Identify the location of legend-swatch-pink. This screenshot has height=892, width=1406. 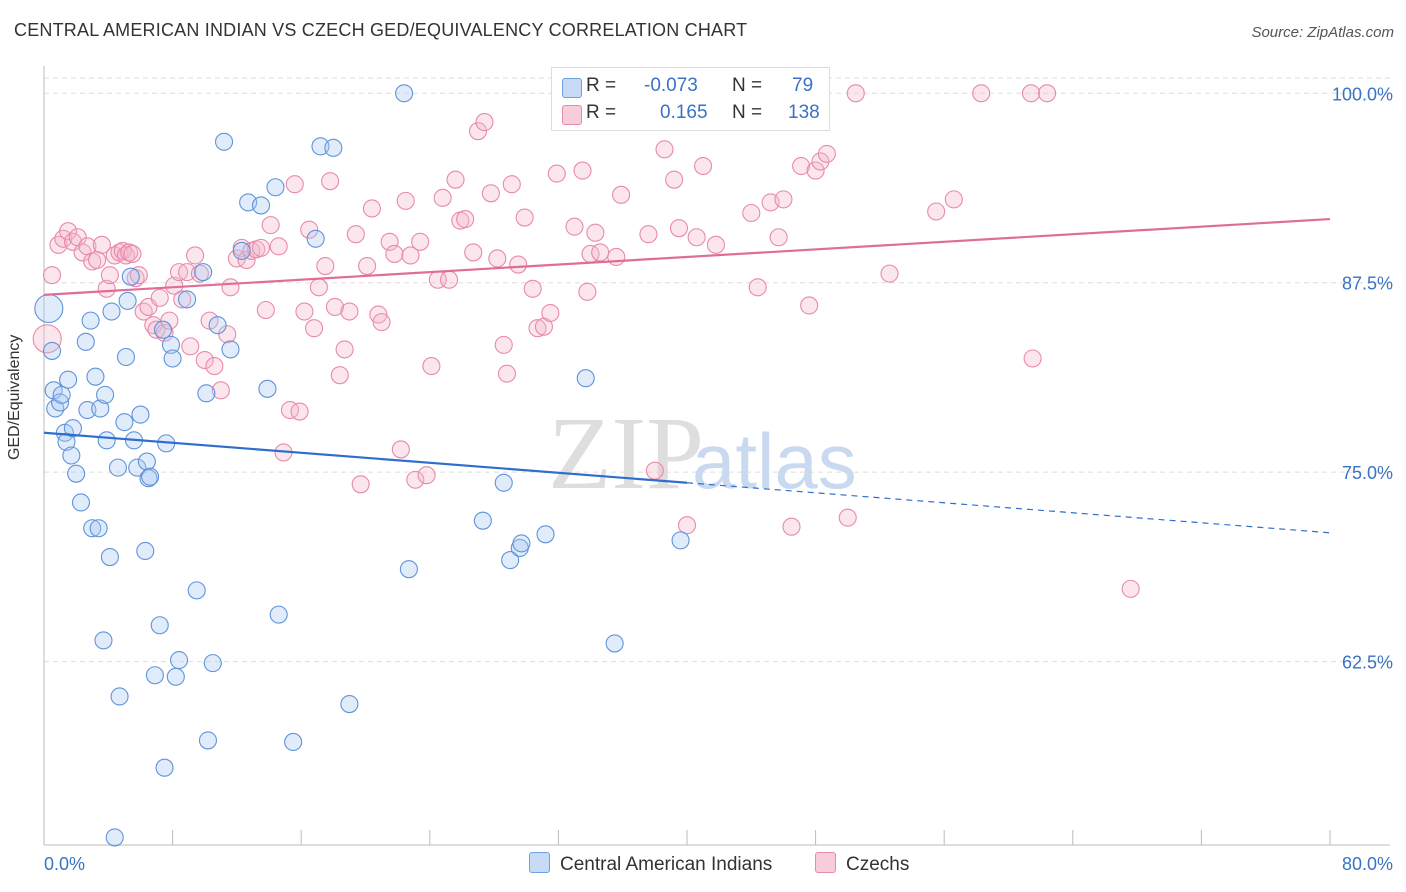
(572, 115).